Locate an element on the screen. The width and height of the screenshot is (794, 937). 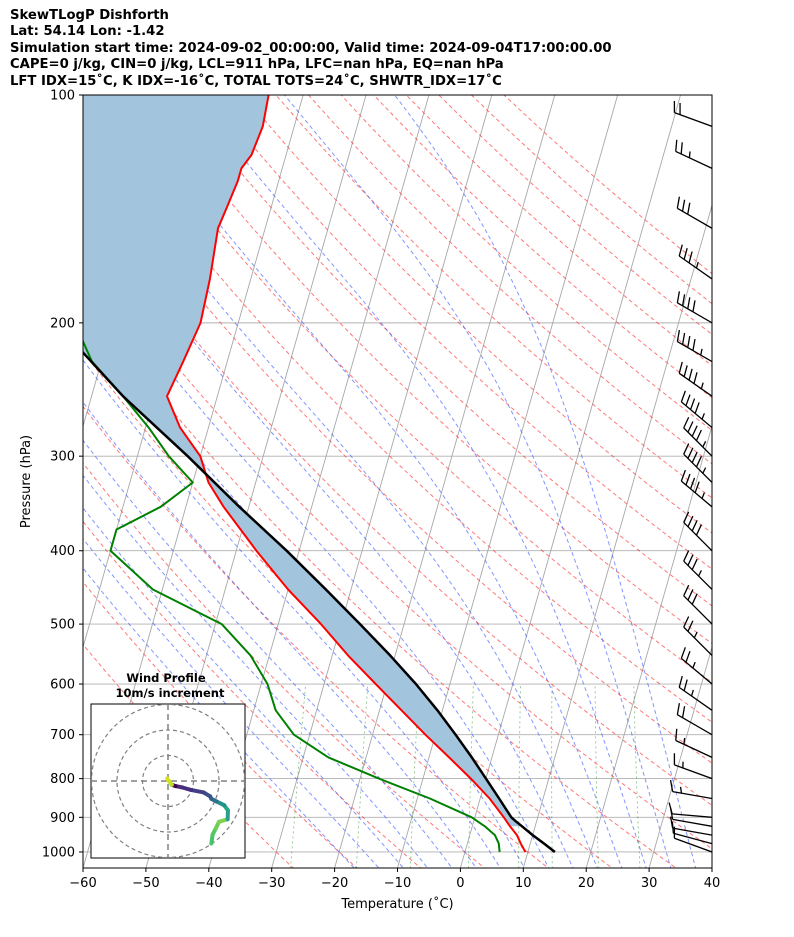
hodograph-segment is located at coordinates (197, 791).